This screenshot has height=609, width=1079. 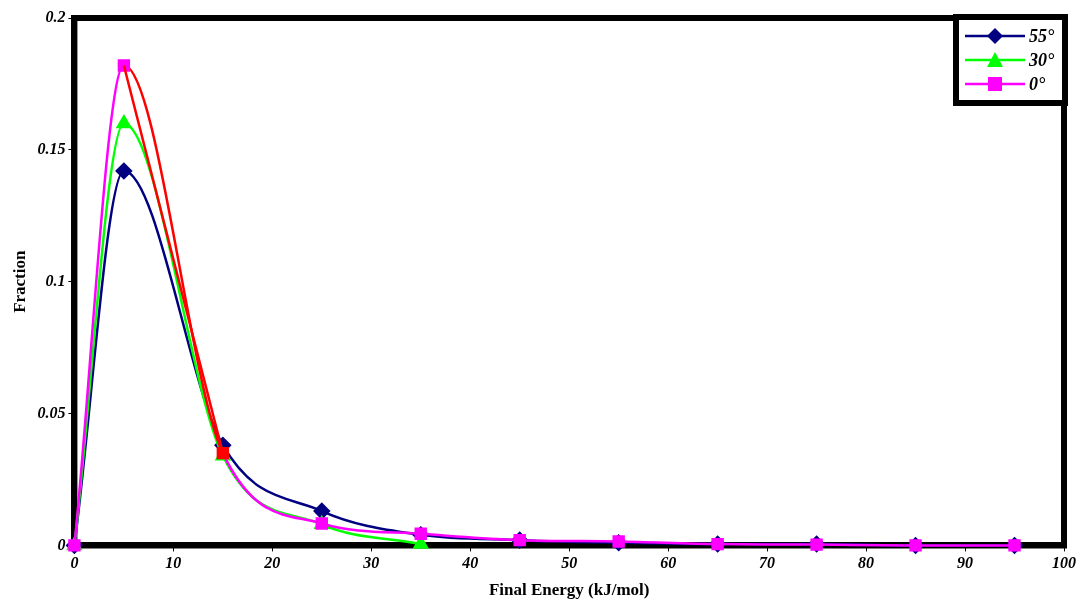 I want to click on y-tick-label: 0.15, so click(x=51, y=148).